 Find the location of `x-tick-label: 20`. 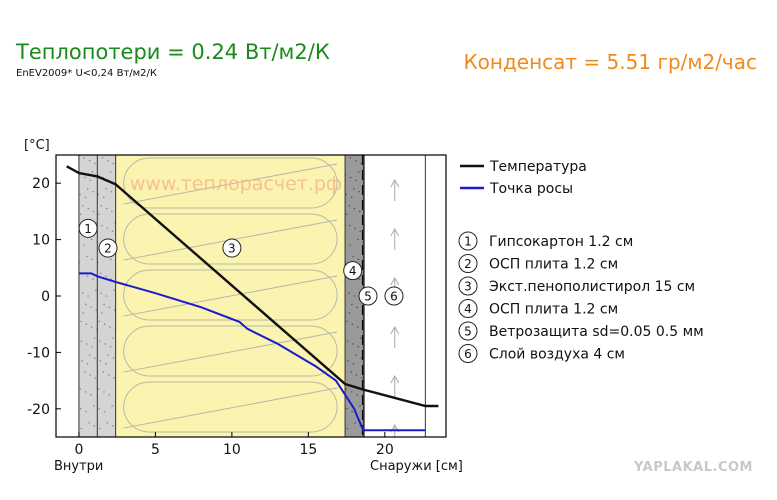

x-tick-label: 20 is located at coordinates (385, 450).